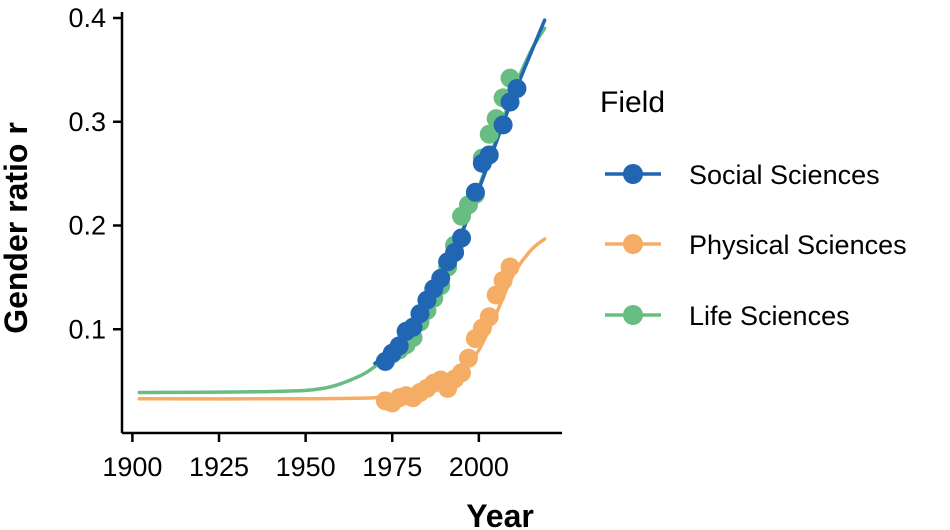 This screenshot has height=530, width=950. Describe the element at coordinates (451, 240) in the screenshot. I see `data-points-layer` at that location.